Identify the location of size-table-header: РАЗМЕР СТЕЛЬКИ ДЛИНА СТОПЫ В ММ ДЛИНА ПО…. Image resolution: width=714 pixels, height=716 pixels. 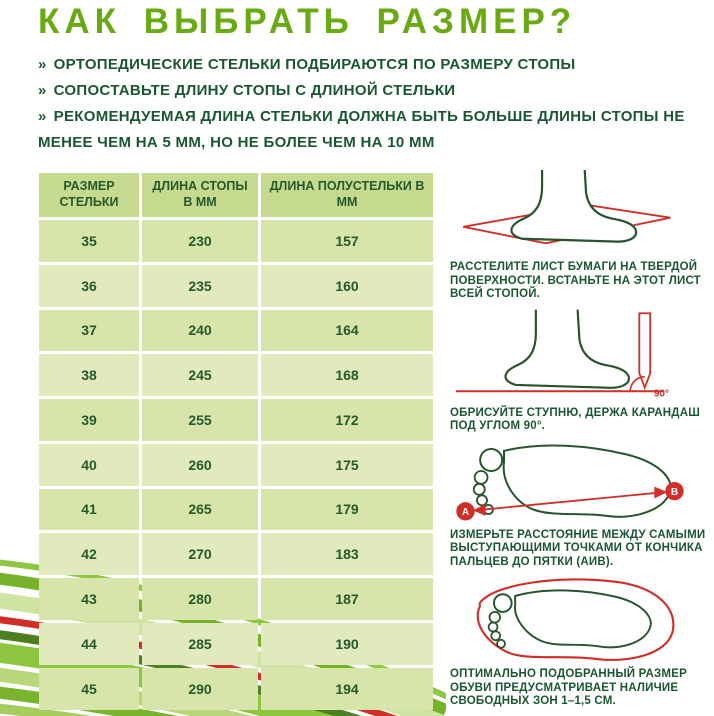
(236, 195).